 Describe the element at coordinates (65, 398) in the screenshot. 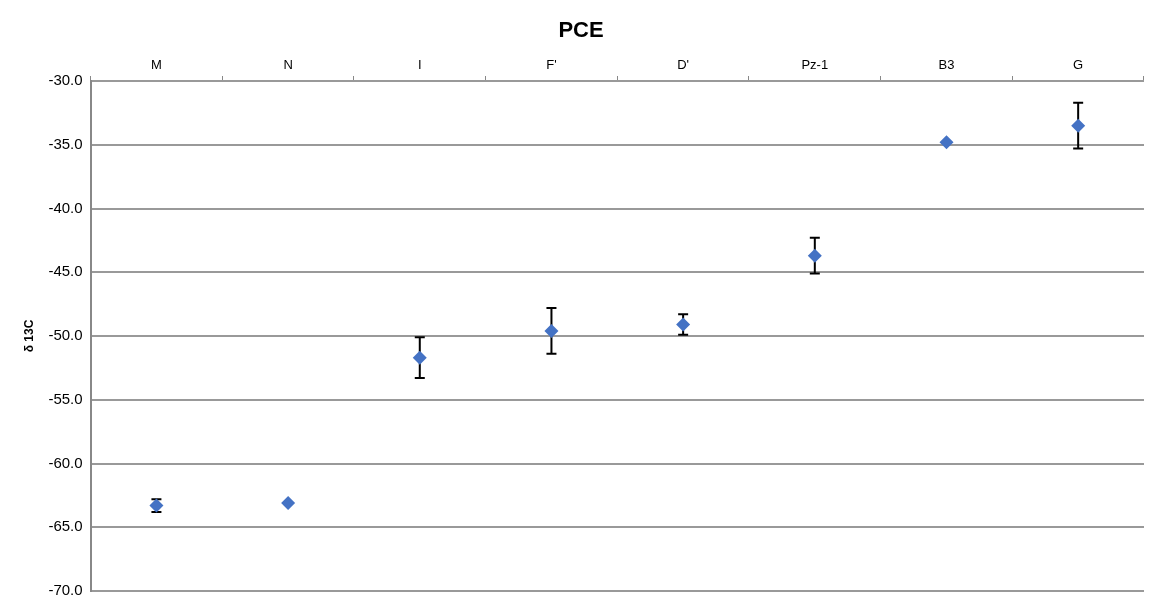

I see `y-tick-label: -55.0` at that location.